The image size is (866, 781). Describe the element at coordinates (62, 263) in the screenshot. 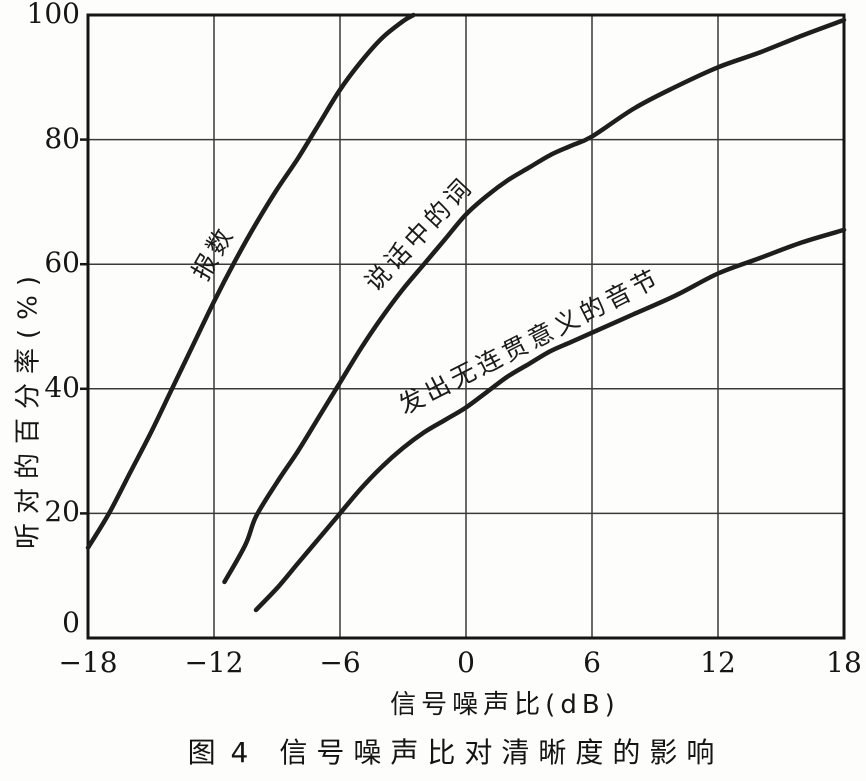

I see `y-tick-label: 60` at that location.